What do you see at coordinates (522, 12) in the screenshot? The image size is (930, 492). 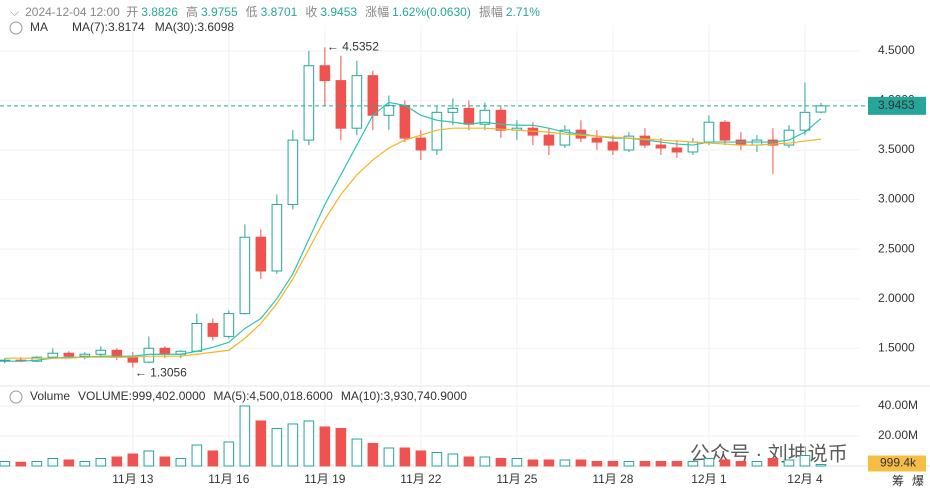 I see `value: 2.71%` at bounding box center [522, 12].